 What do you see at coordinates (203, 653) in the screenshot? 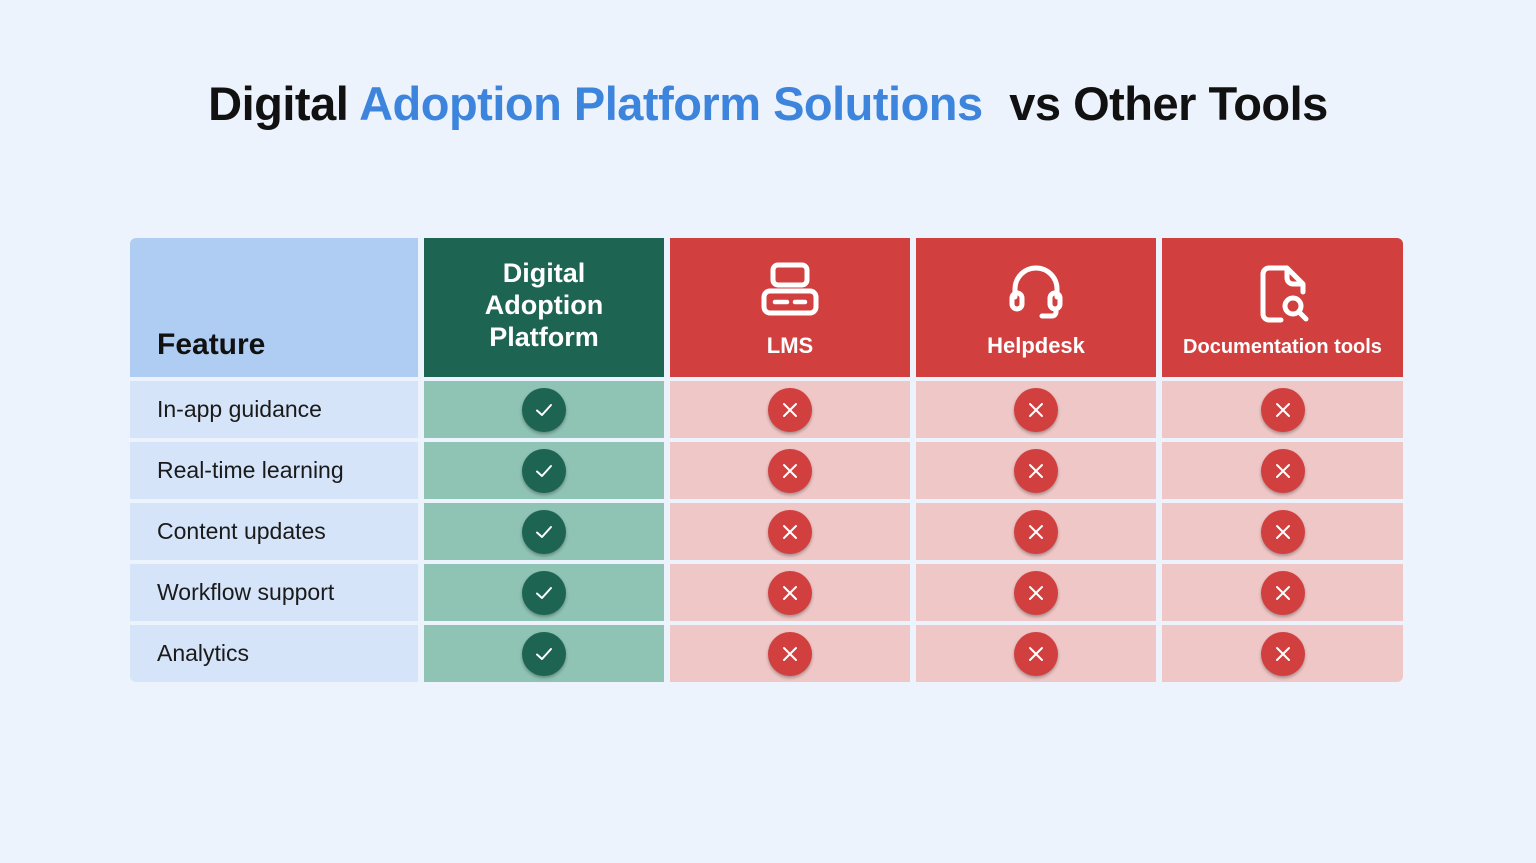
I see `feature-label: Analytics` at bounding box center [203, 653].